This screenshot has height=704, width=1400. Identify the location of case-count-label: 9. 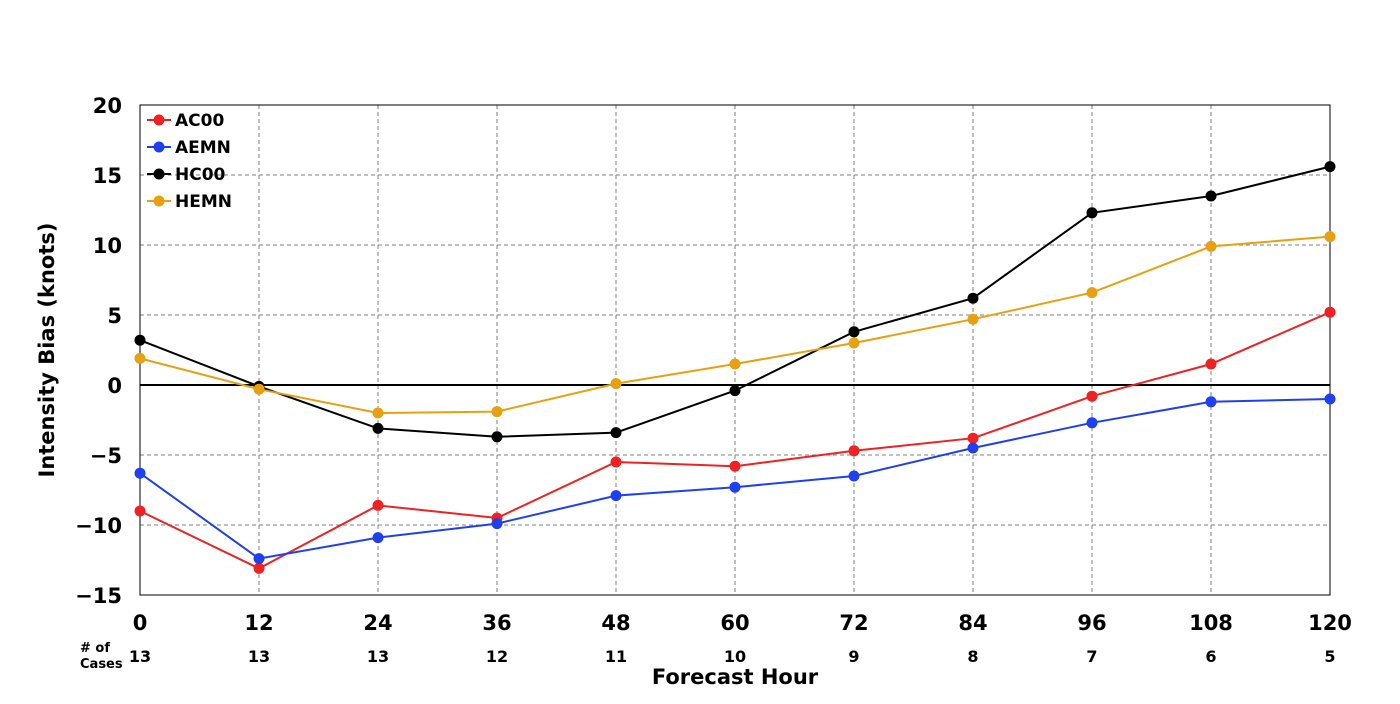
(853, 656).